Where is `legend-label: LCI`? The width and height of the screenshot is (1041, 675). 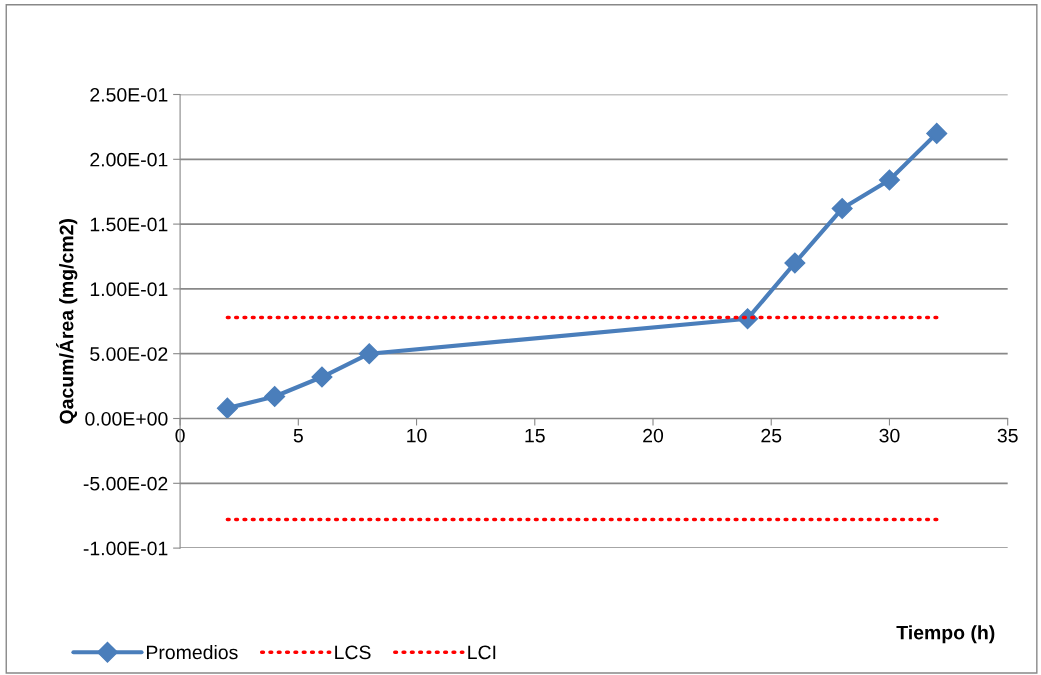 legend-label: LCI is located at coordinates (482, 652).